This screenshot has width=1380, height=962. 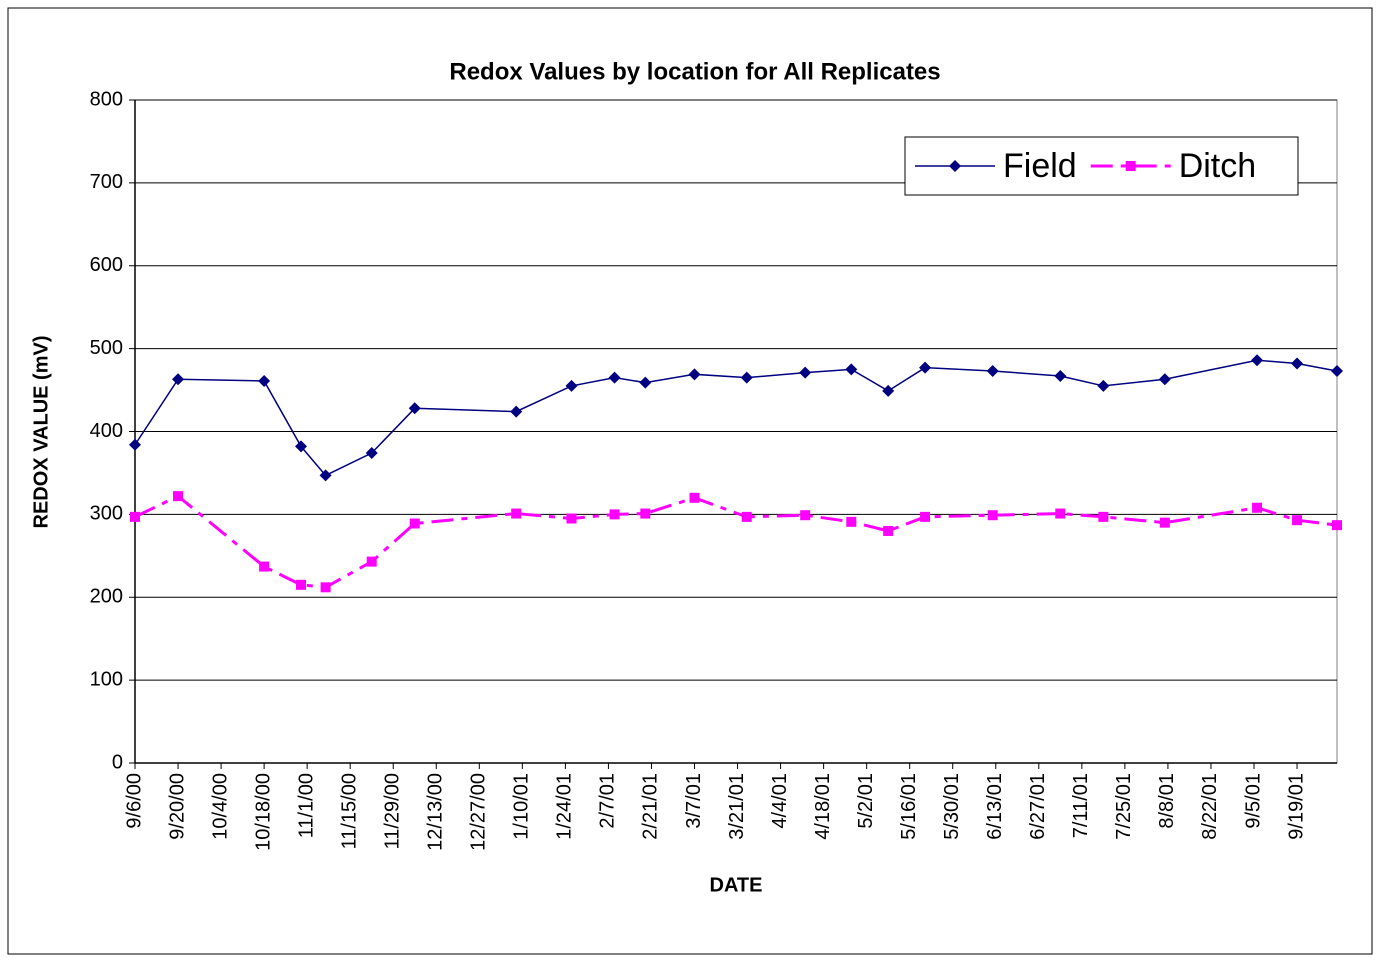 What do you see at coordinates (1210, 806) in the screenshot?
I see `x-tick-label: 8/22/01` at bounding box center [1210, 806].